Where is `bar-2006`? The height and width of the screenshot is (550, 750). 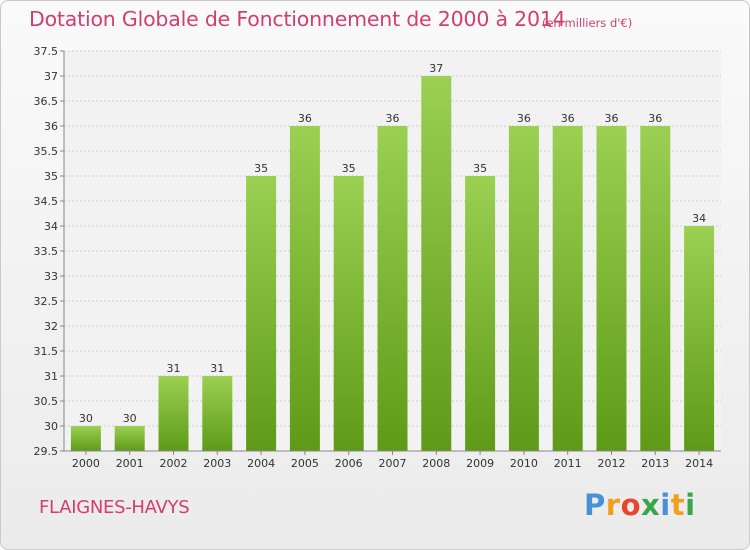 bar-2006 is located at coordinates (348, 313).